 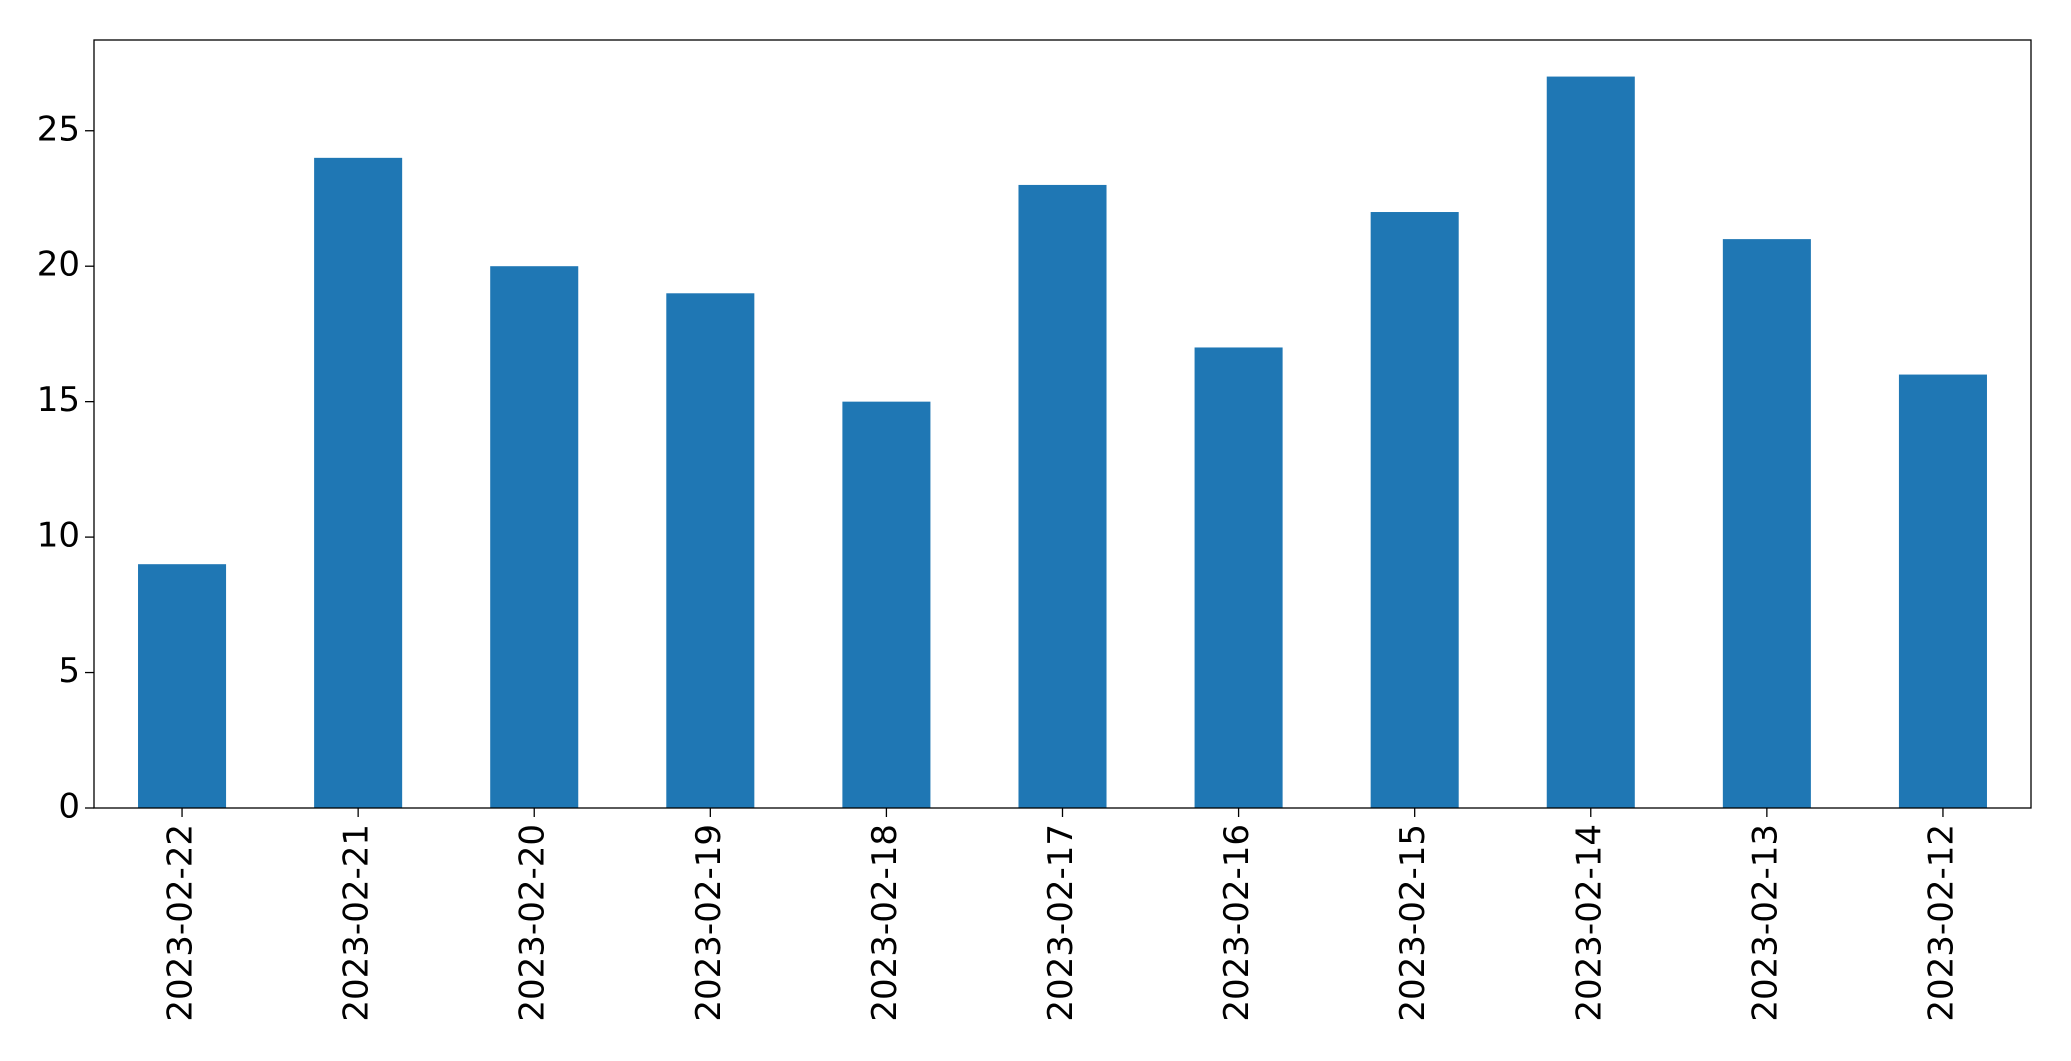 I want to click on x-tick-label: 2023-02-21, so click(x=357, y=923).